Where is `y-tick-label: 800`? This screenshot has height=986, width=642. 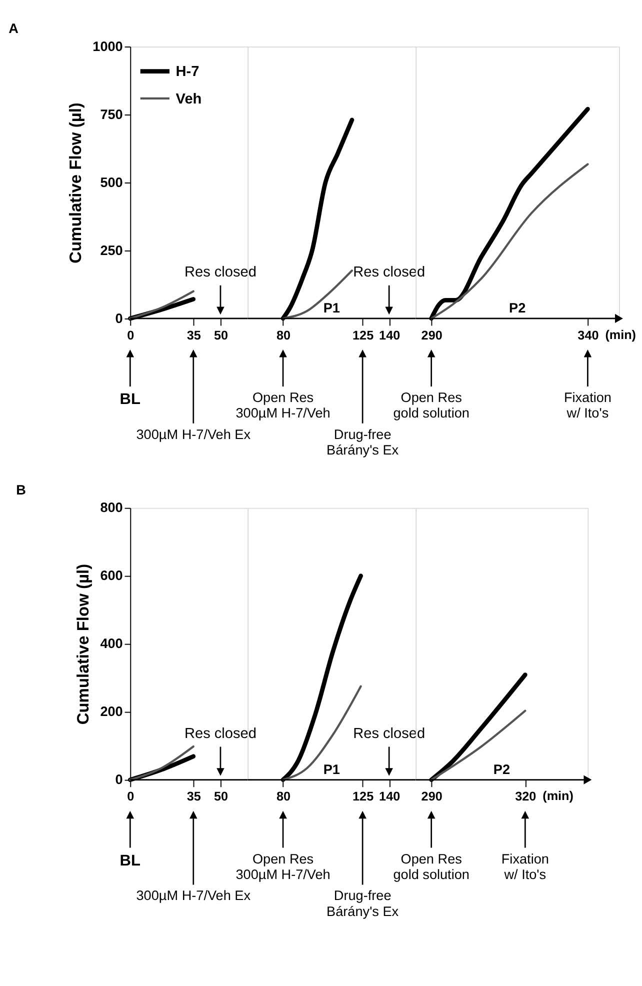 y-tick-label: 800 is located at coordinates (111, 508).